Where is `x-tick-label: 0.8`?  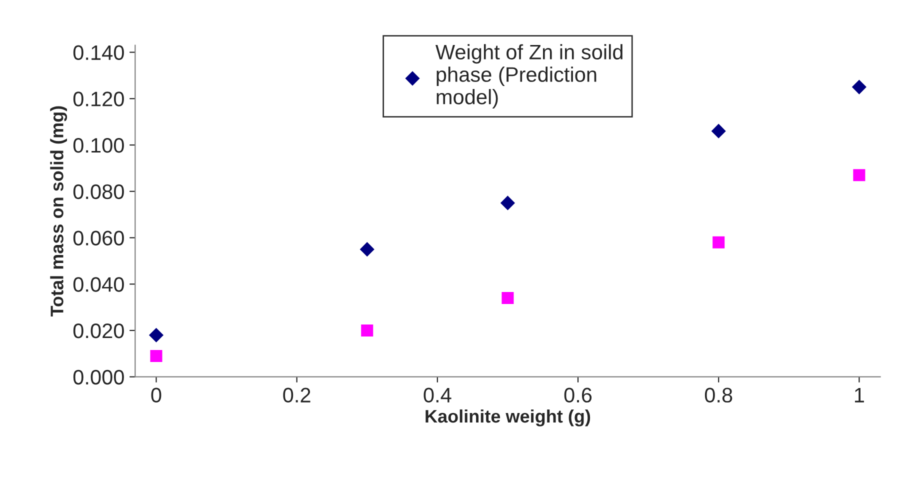 x-tick-label: 0.8 is located at coordinates (718, 395).